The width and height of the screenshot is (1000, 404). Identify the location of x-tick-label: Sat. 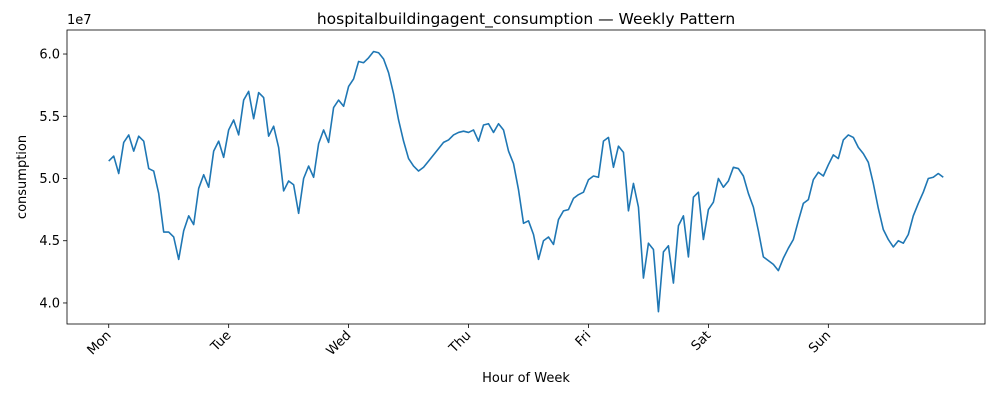
(702, 341).